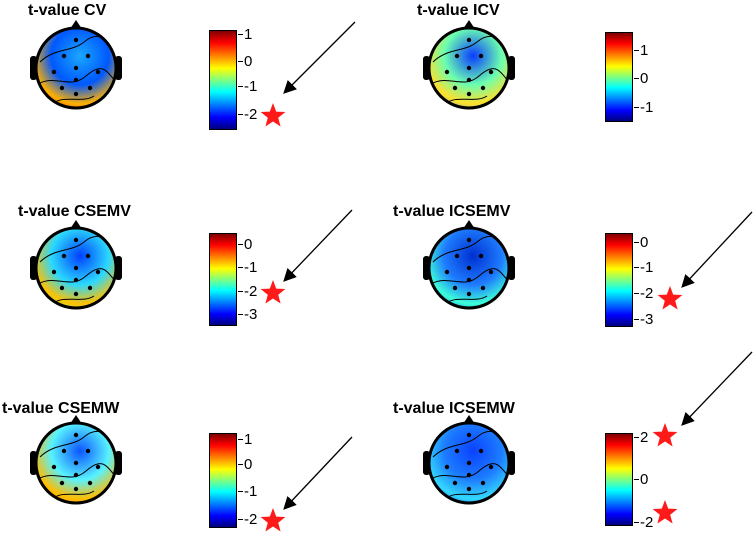 The image size is (753, 534). What do you see at coordinates (458, 10) in the screenshot?
I see `panel-title: t-value ICV` at bounding box center [458, 10].